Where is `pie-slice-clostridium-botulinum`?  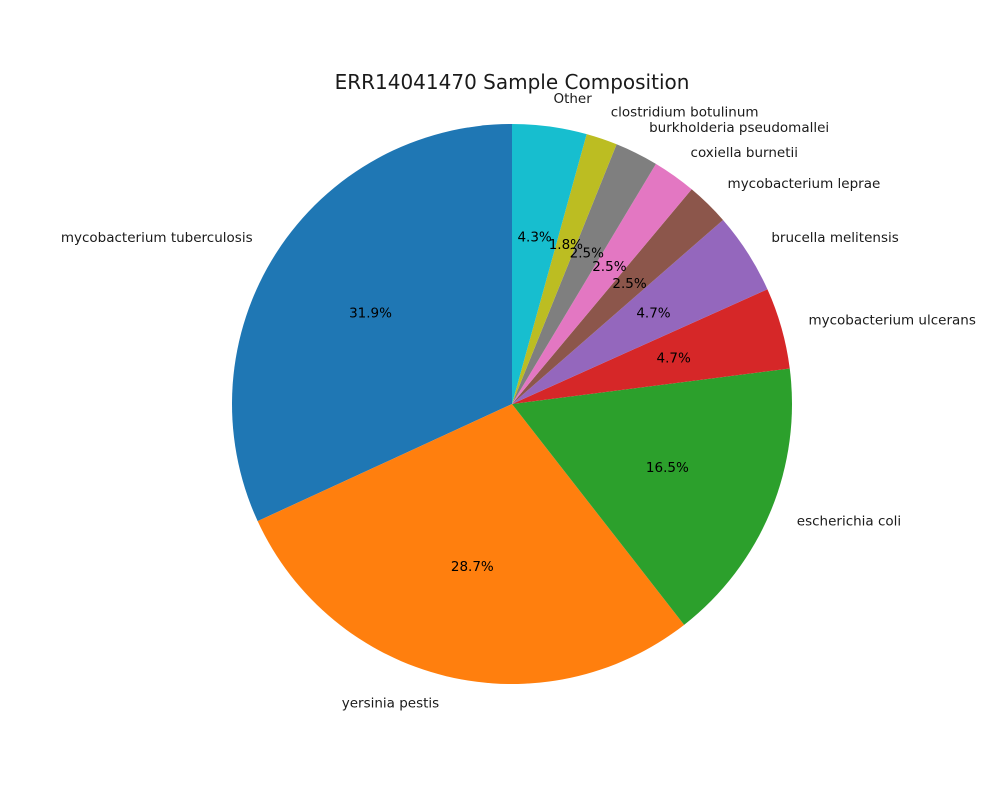
pie-slice-clostridium-botulinum is located at coordinates (564, 269).